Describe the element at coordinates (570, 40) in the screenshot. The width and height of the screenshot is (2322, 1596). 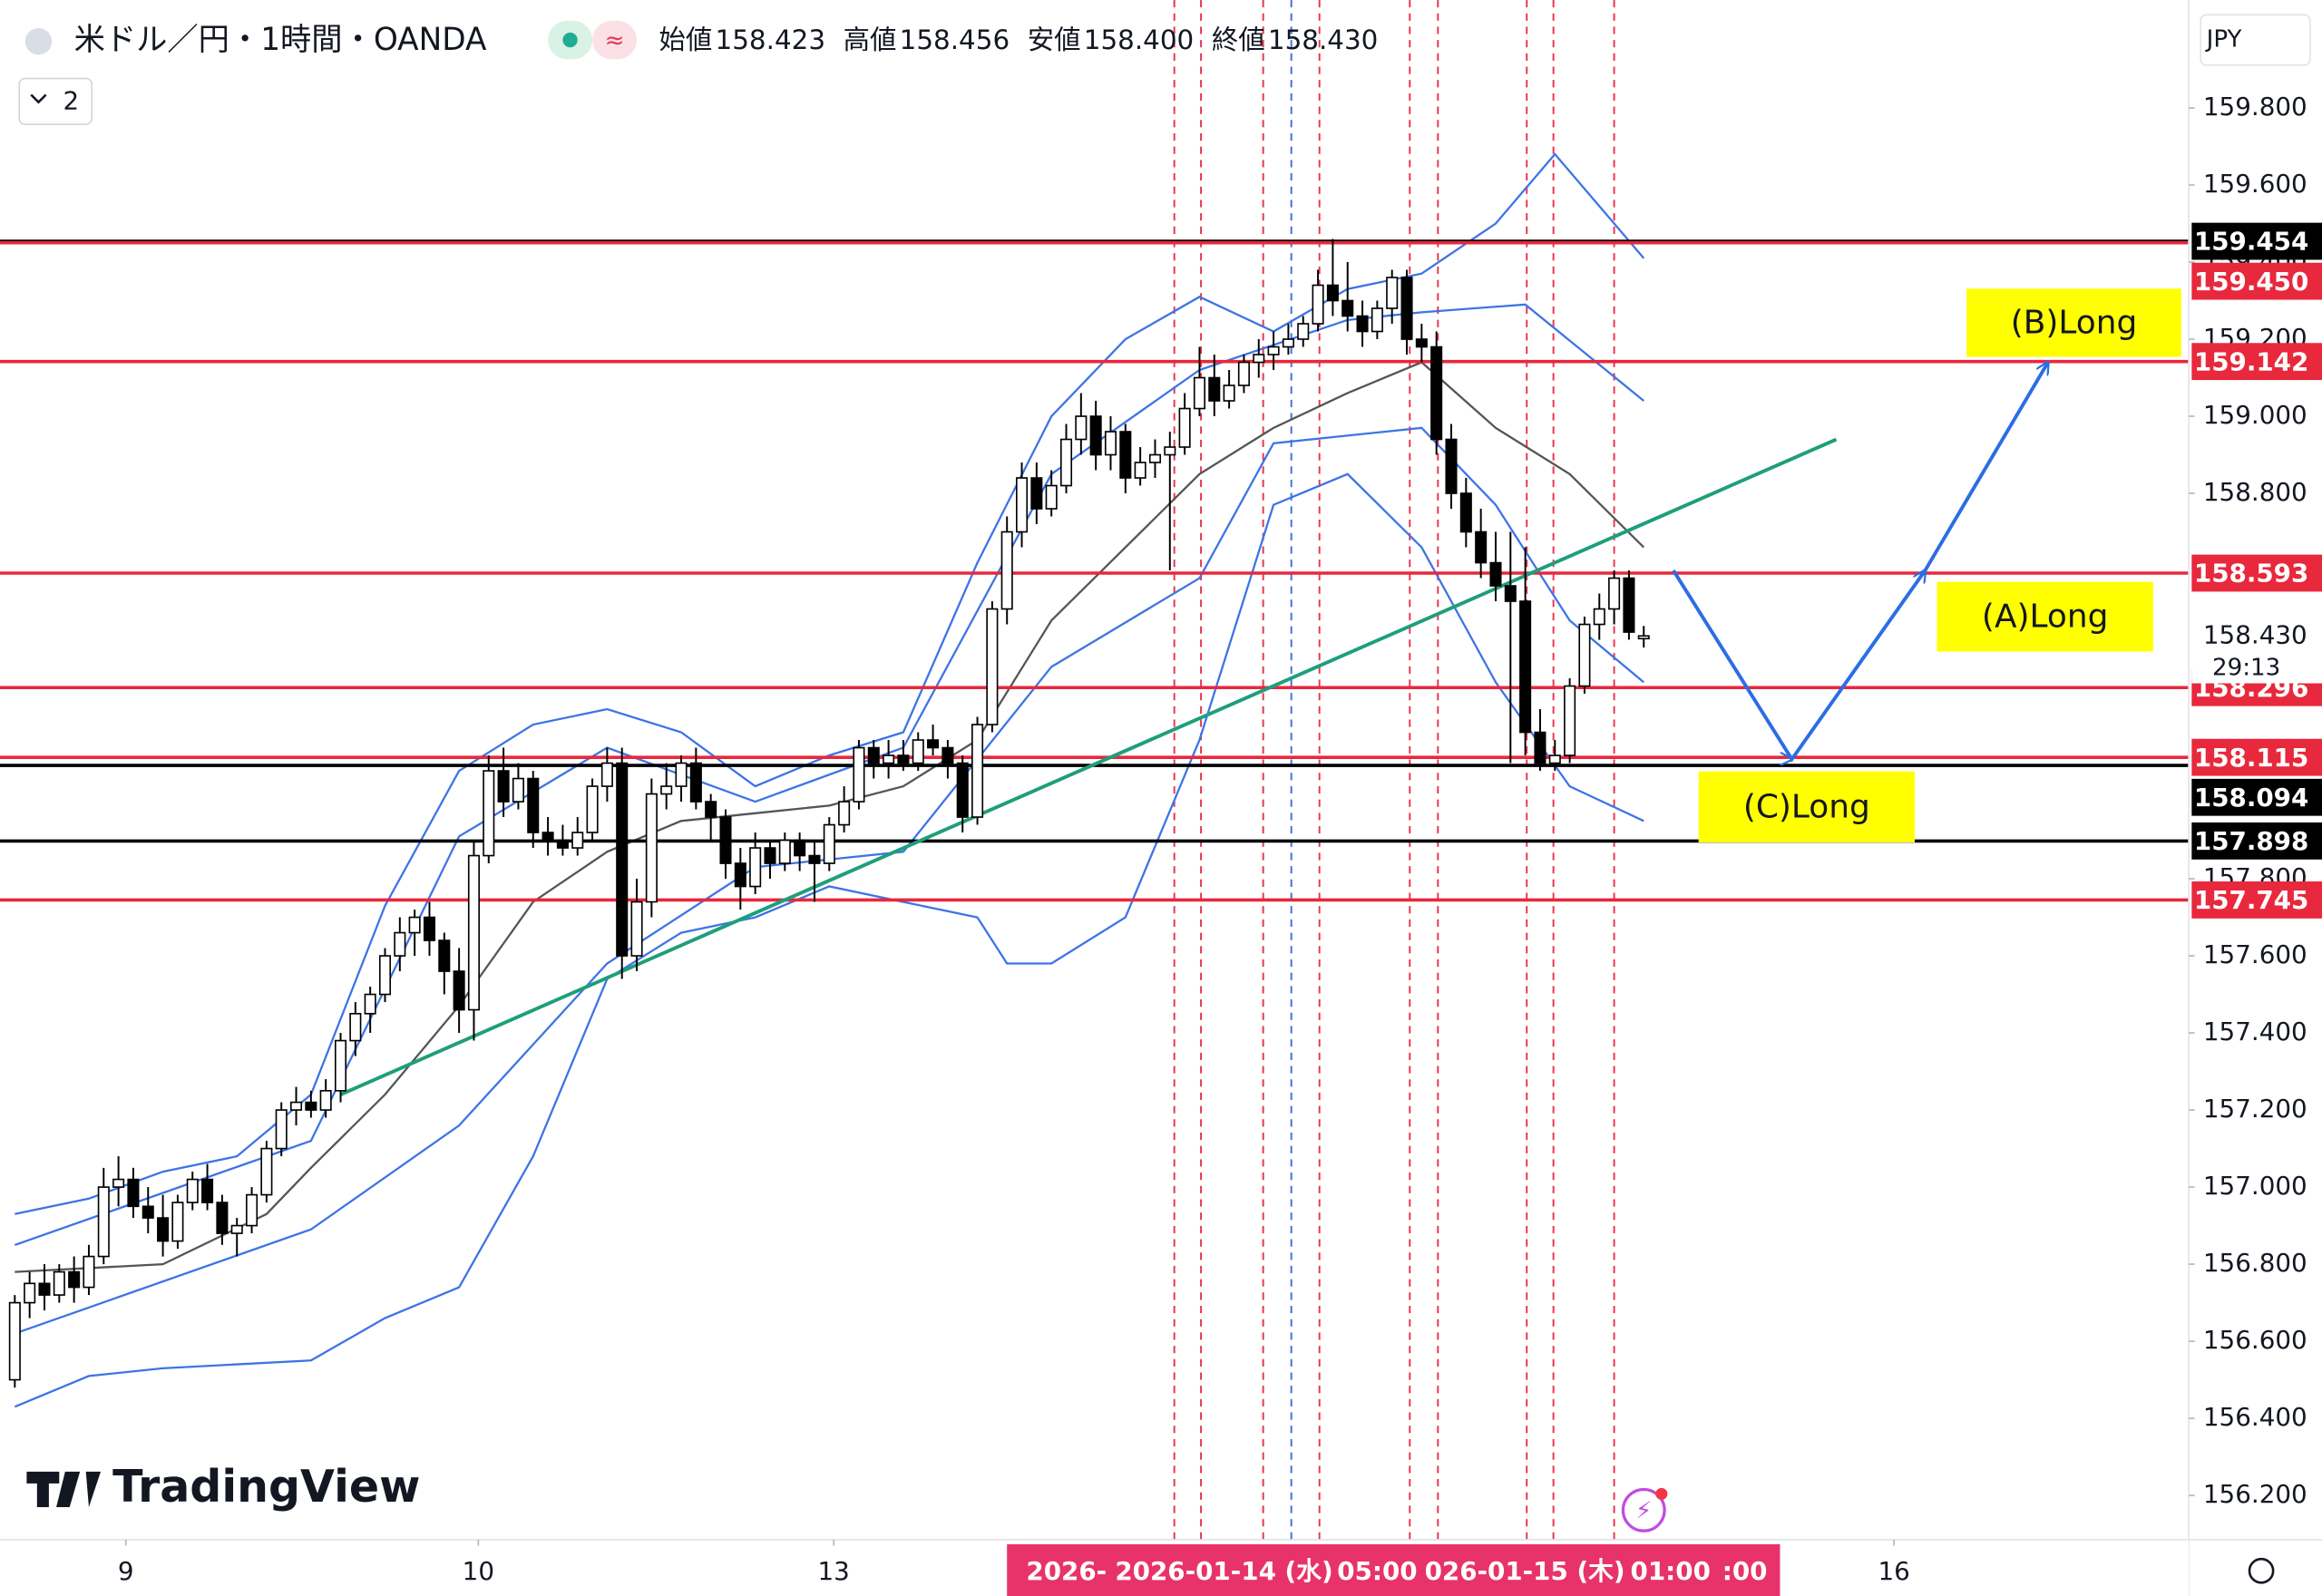
I see `badge-dot` at that location.